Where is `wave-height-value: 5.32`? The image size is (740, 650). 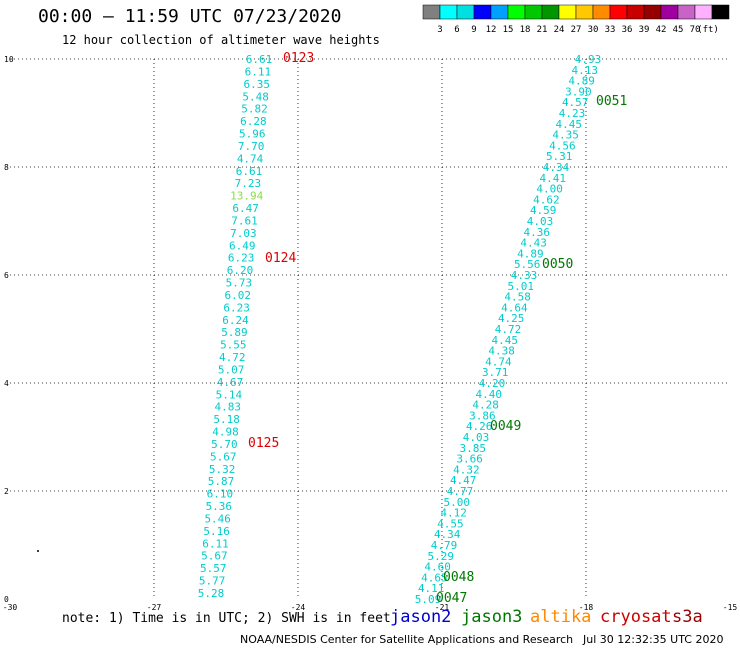 wave-height-value: 5.32 is located at coordinates (222, 469).